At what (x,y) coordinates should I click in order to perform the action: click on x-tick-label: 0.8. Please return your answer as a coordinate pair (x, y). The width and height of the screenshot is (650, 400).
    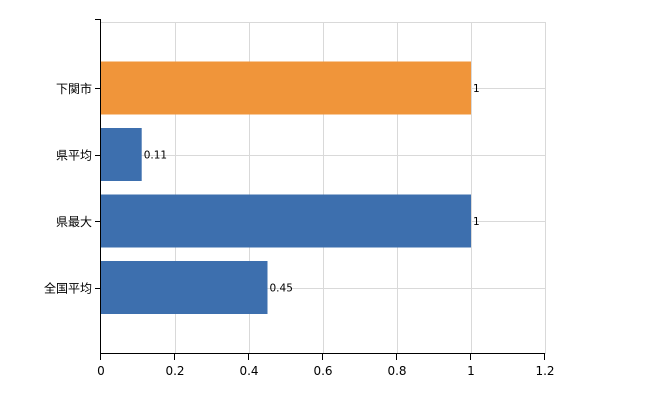
    Looking at the image, I should click on (396, 371).